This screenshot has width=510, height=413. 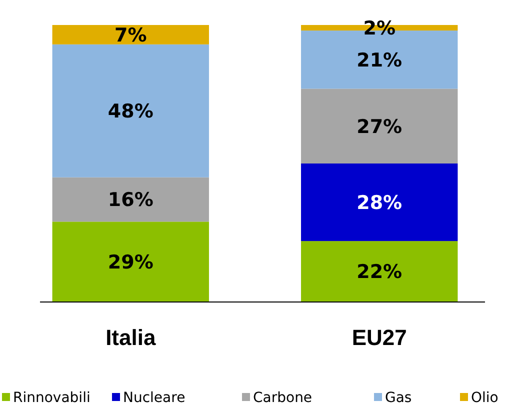 What do you see at coordinates (154, 398) in the screenshot?
I see `legend-label: Nucleare` at bounding box center [154, 398].